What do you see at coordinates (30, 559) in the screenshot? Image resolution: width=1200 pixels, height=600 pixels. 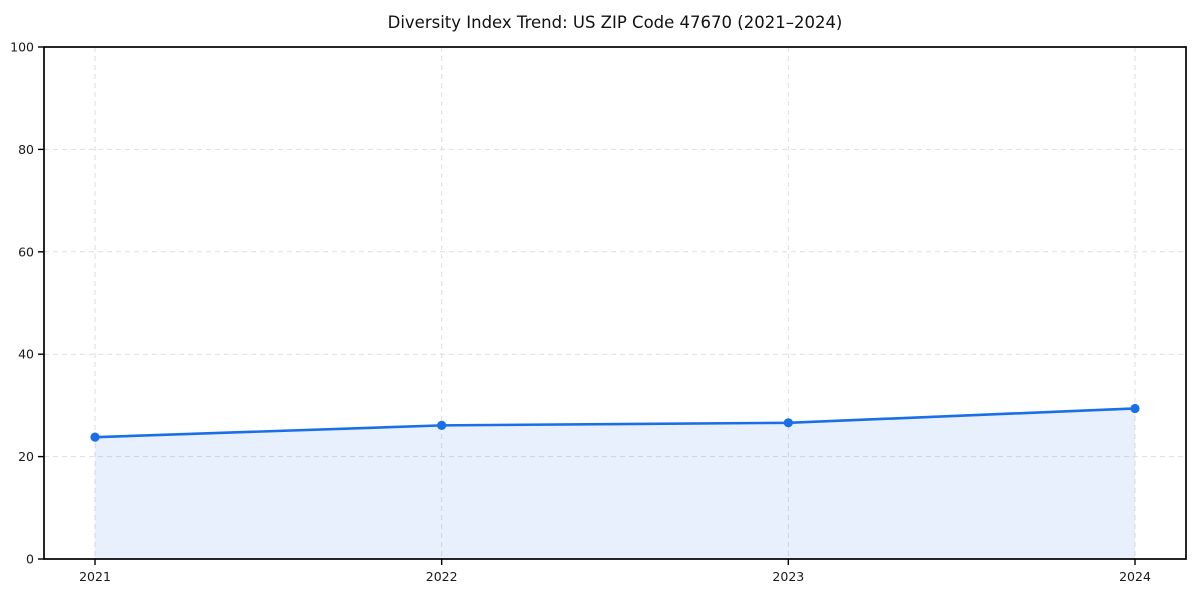 I see `y-tick-label: 0` at bounding box center [30, 559].